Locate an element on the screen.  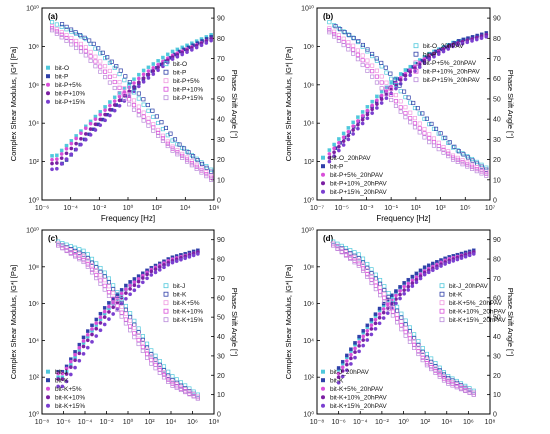
y2-tick-label: 60 is located at coordinates (221, 298).